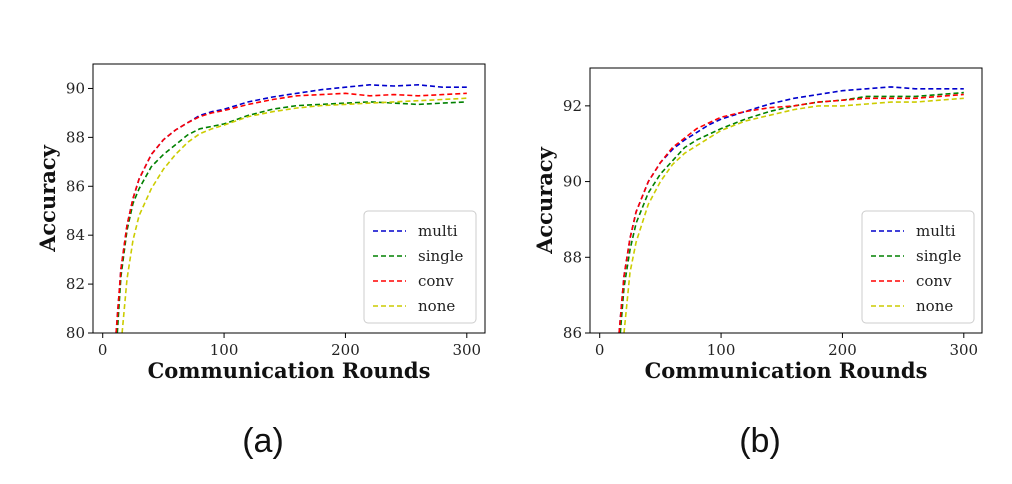 This screenshot has height=484, width=1012. Describe the element at coordinates (760, 441) in the screenshot. I see `subfigure-caption: (b)` at that location.